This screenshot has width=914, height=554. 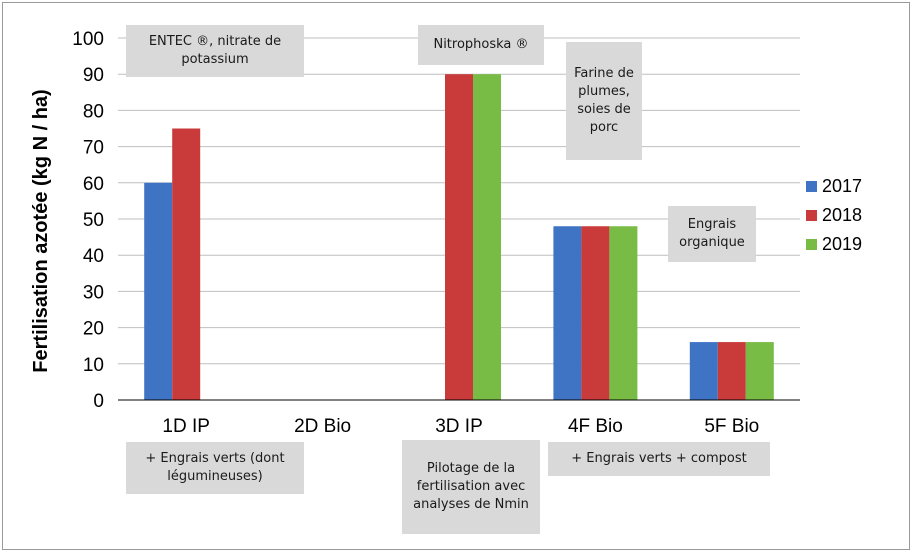 What do you see at coordinates (487, 237) in the screenshot?
I see `bar-2019-3D-IP` at bounding box center [487, 237].